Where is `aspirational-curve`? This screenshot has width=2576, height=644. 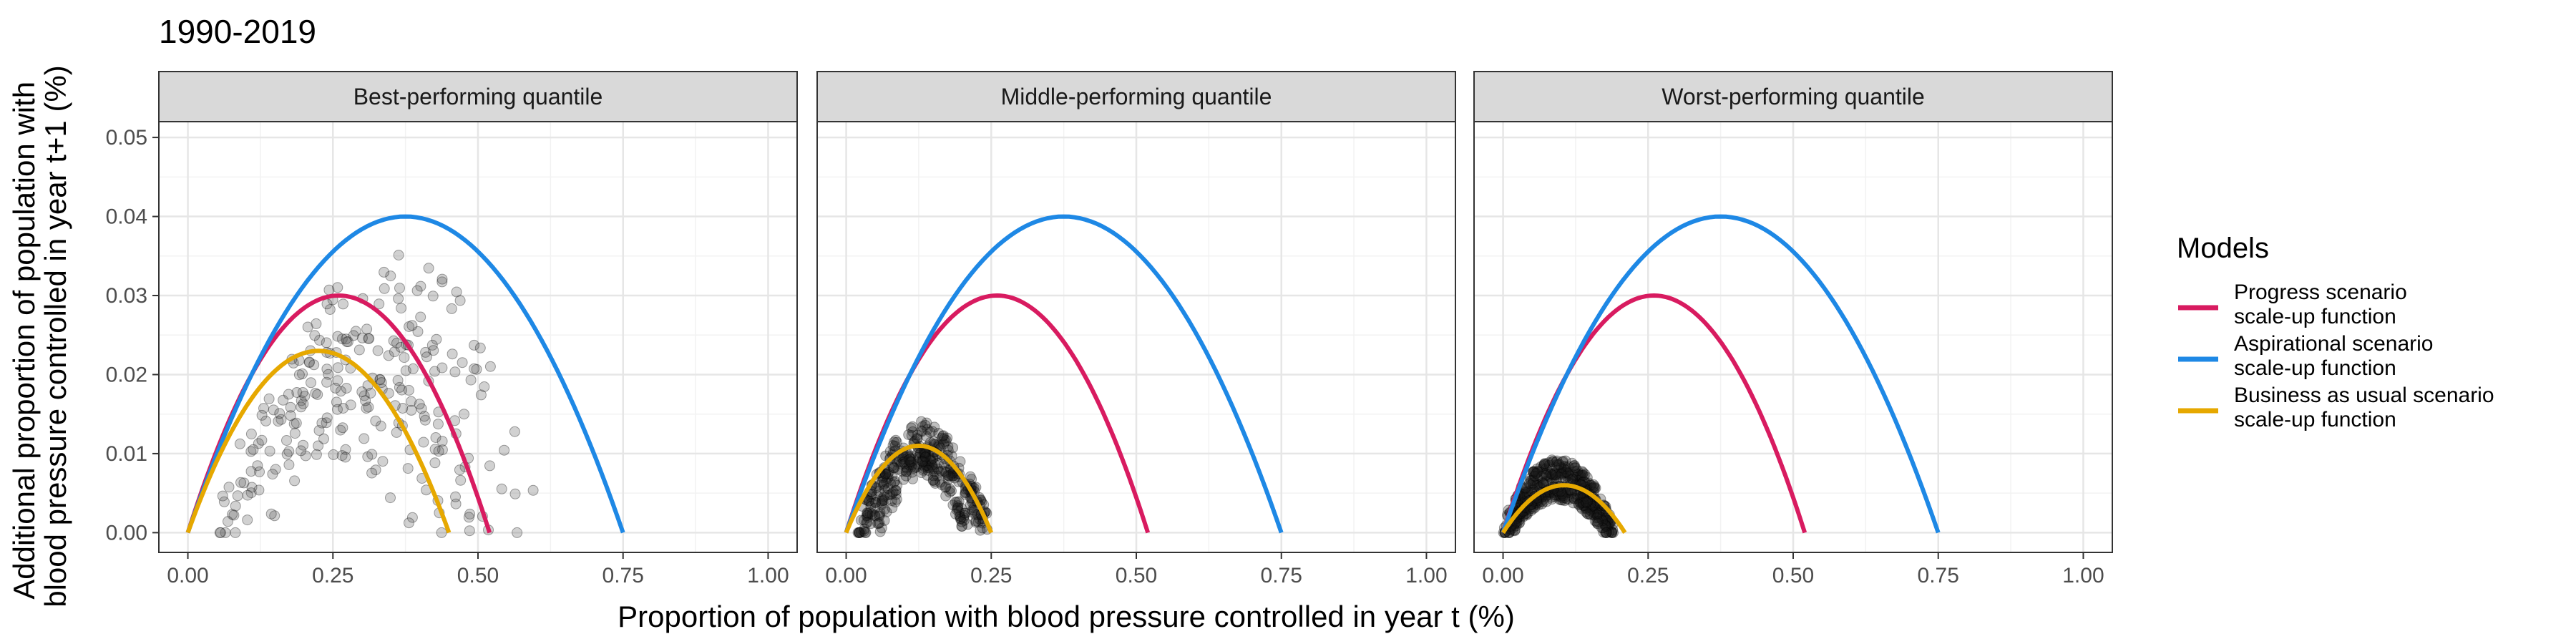
aspirational-curve is located at coordinates (1721, 374).